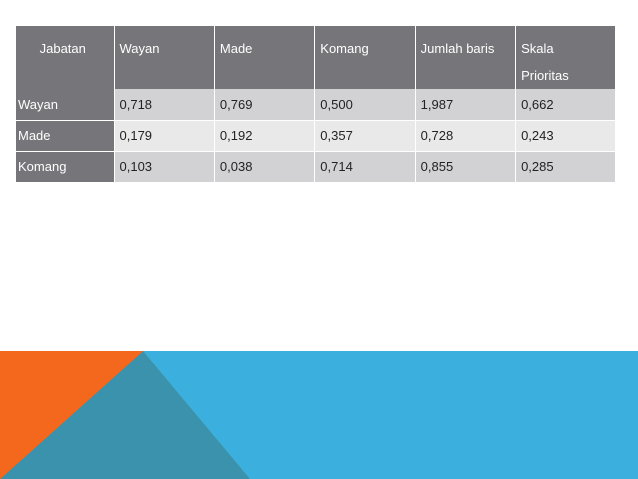 This screenshot has width=638, height=479. Describe the element at coordinates (164, 167) in the screenshot. I see `table-cell: 0,103` at that location.